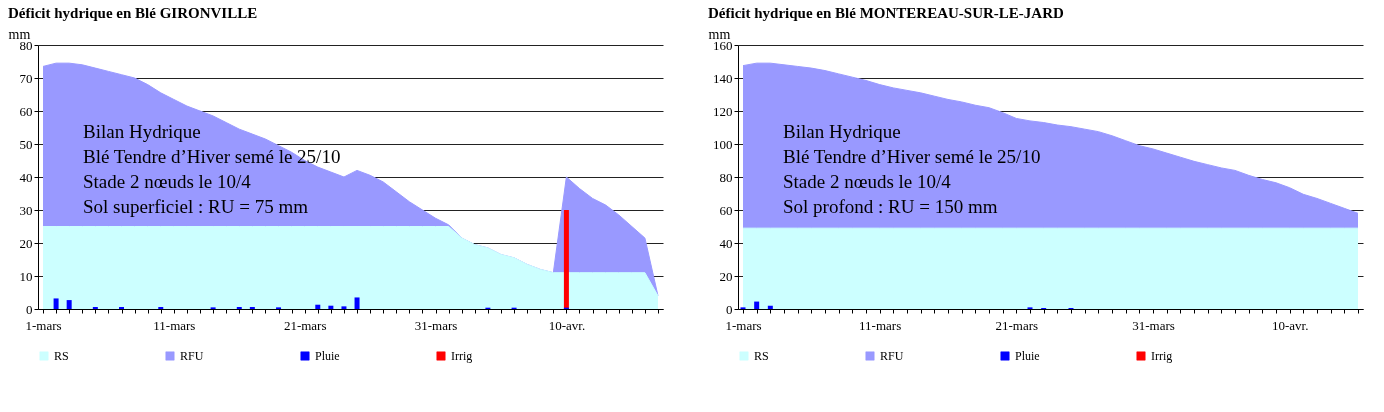  What do you see at coordinates (26, 78) in the screenshot?
I see `y-tick-label: 70` at bounding box center [26, 78].